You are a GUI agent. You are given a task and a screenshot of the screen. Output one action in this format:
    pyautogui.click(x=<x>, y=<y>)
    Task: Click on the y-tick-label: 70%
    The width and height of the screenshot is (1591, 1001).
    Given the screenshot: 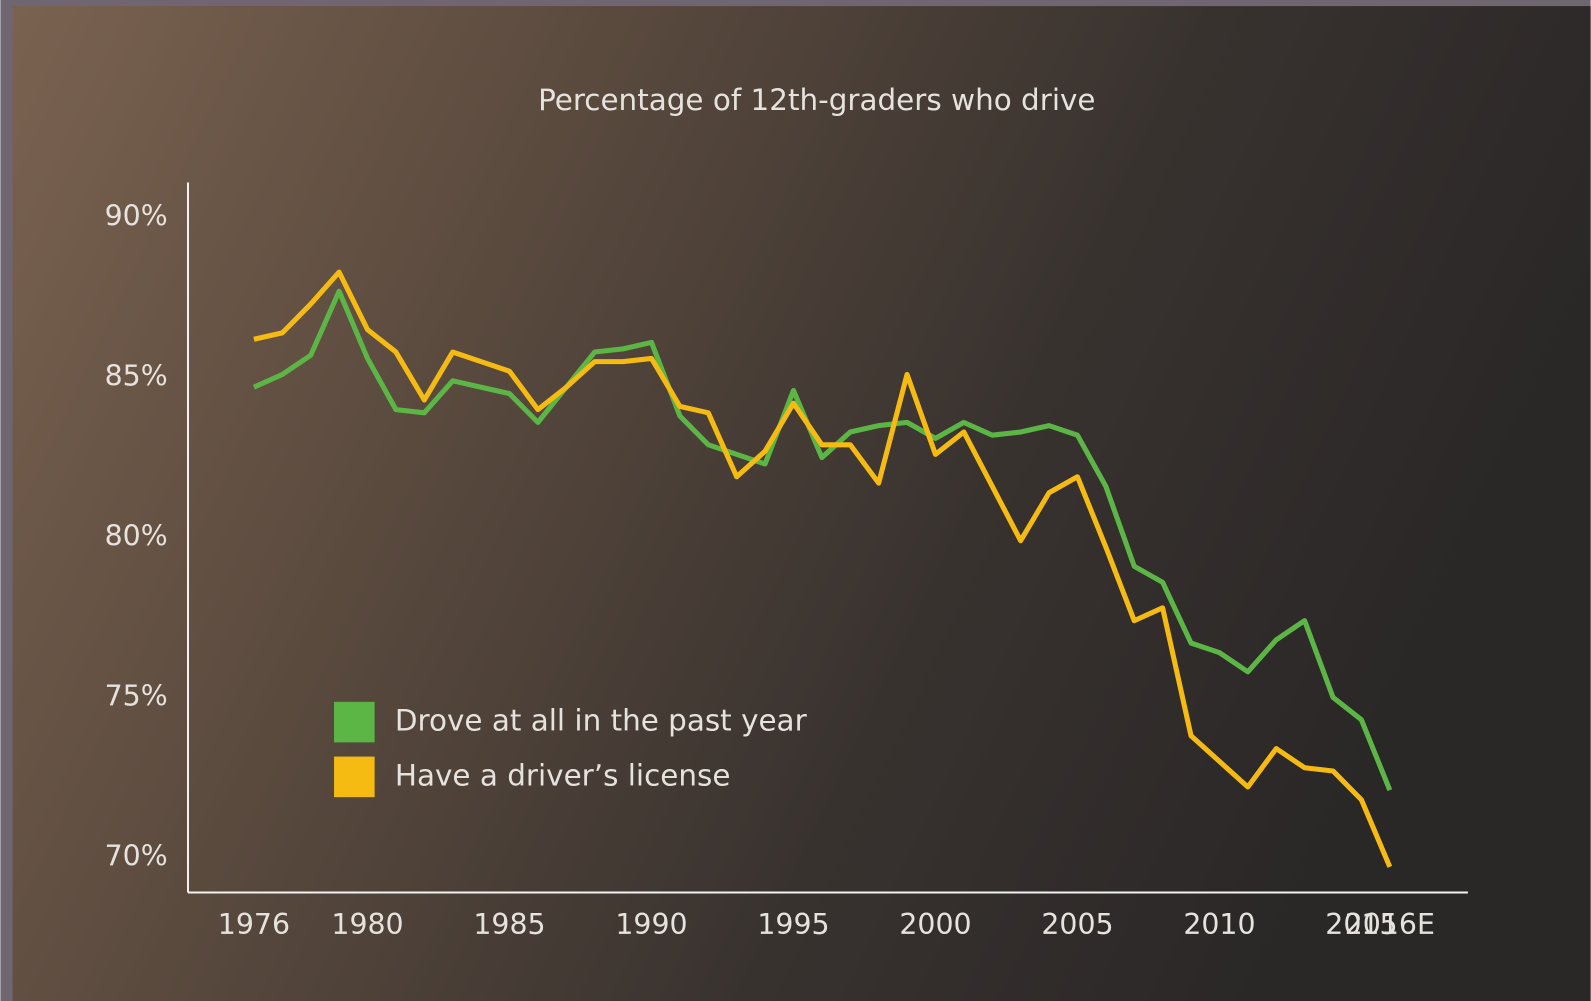 What is the action you would take?
    pyautogui.click(x=136, y=855)
    